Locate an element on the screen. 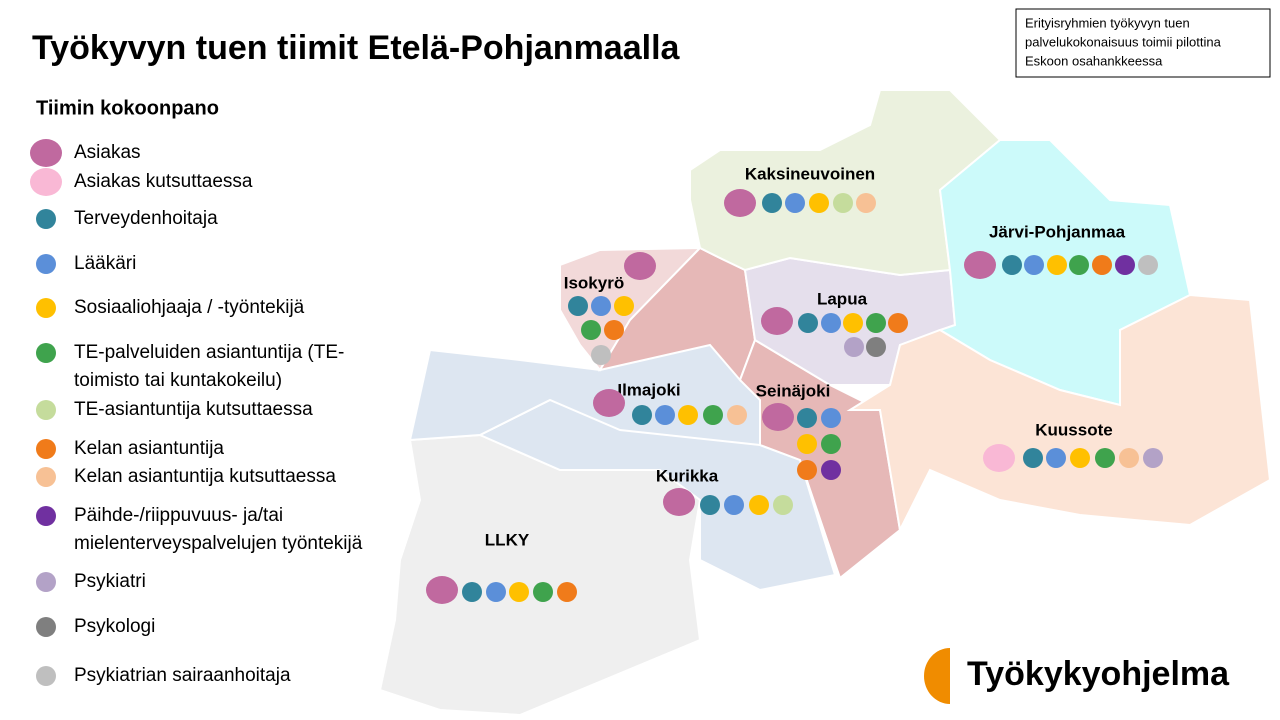 Image resolution: width=1280 pixels, height=720 pixels. logo-mark is located at coordinates (937, 676).